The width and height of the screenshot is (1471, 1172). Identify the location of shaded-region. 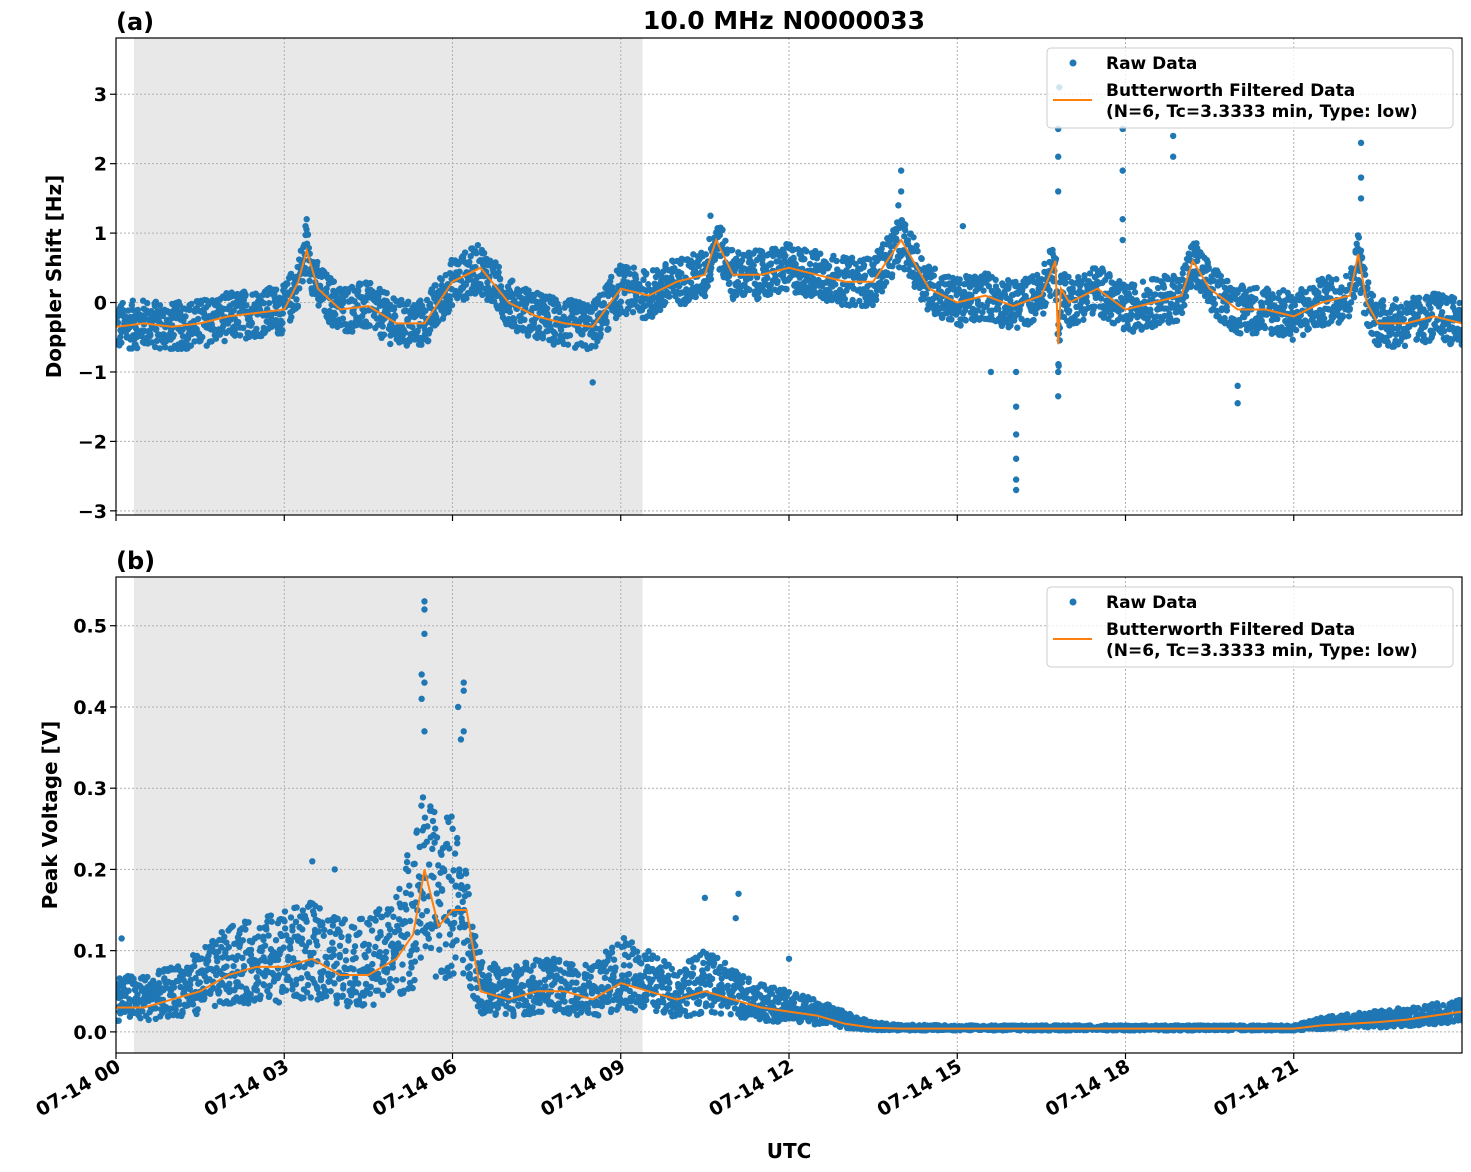
(388, 276).